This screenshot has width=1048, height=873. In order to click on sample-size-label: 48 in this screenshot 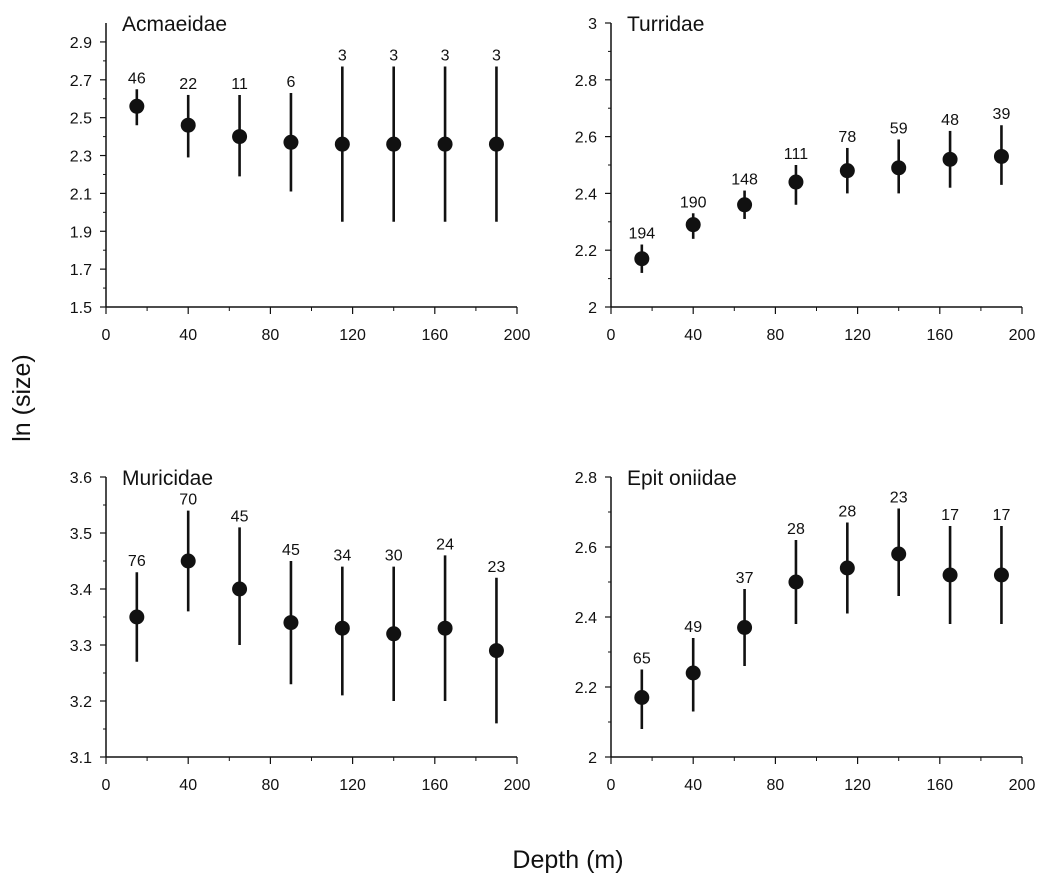, I will do `click(950, 120)`.